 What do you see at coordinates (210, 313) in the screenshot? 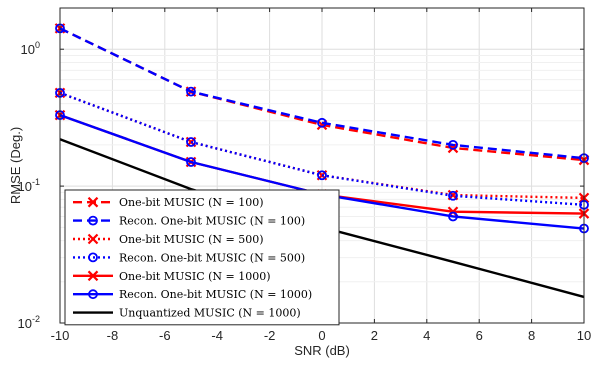
I see `legend-label: Unquantized MUSIC (N = 1000)` at bounding box center [210, 313].